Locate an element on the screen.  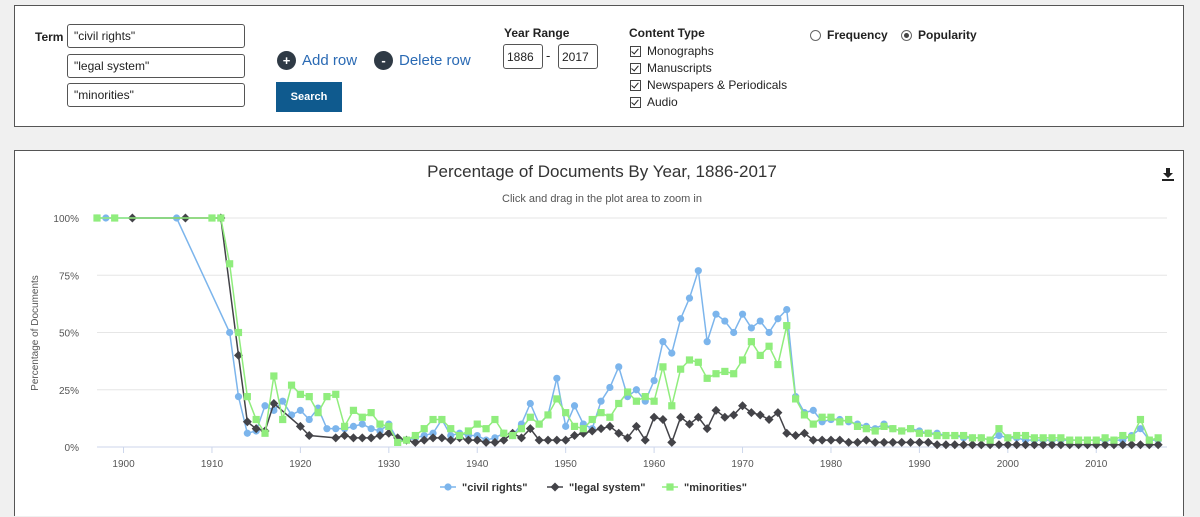
year-from-input is located at coordinates (523, 56).